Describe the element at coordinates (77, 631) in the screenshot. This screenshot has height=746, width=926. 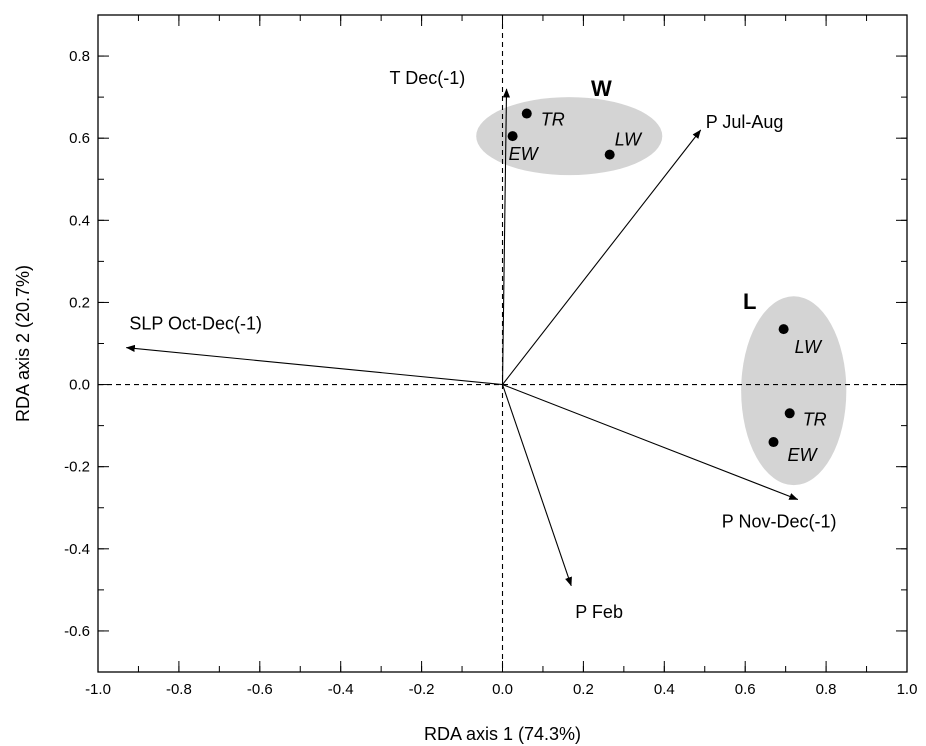
I see `y-tick-label: -0.6` at that location.